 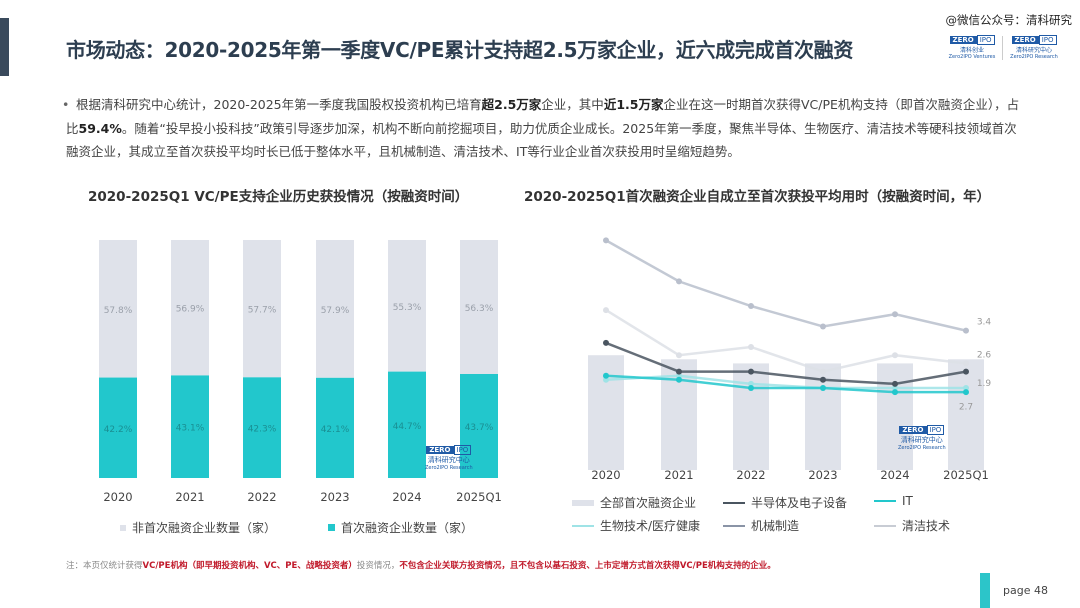 What do you see at coordinates (479, 309) in the screenshot?
I see `bar-label-non-first: 56.3%` at bounding box center [479, 309].